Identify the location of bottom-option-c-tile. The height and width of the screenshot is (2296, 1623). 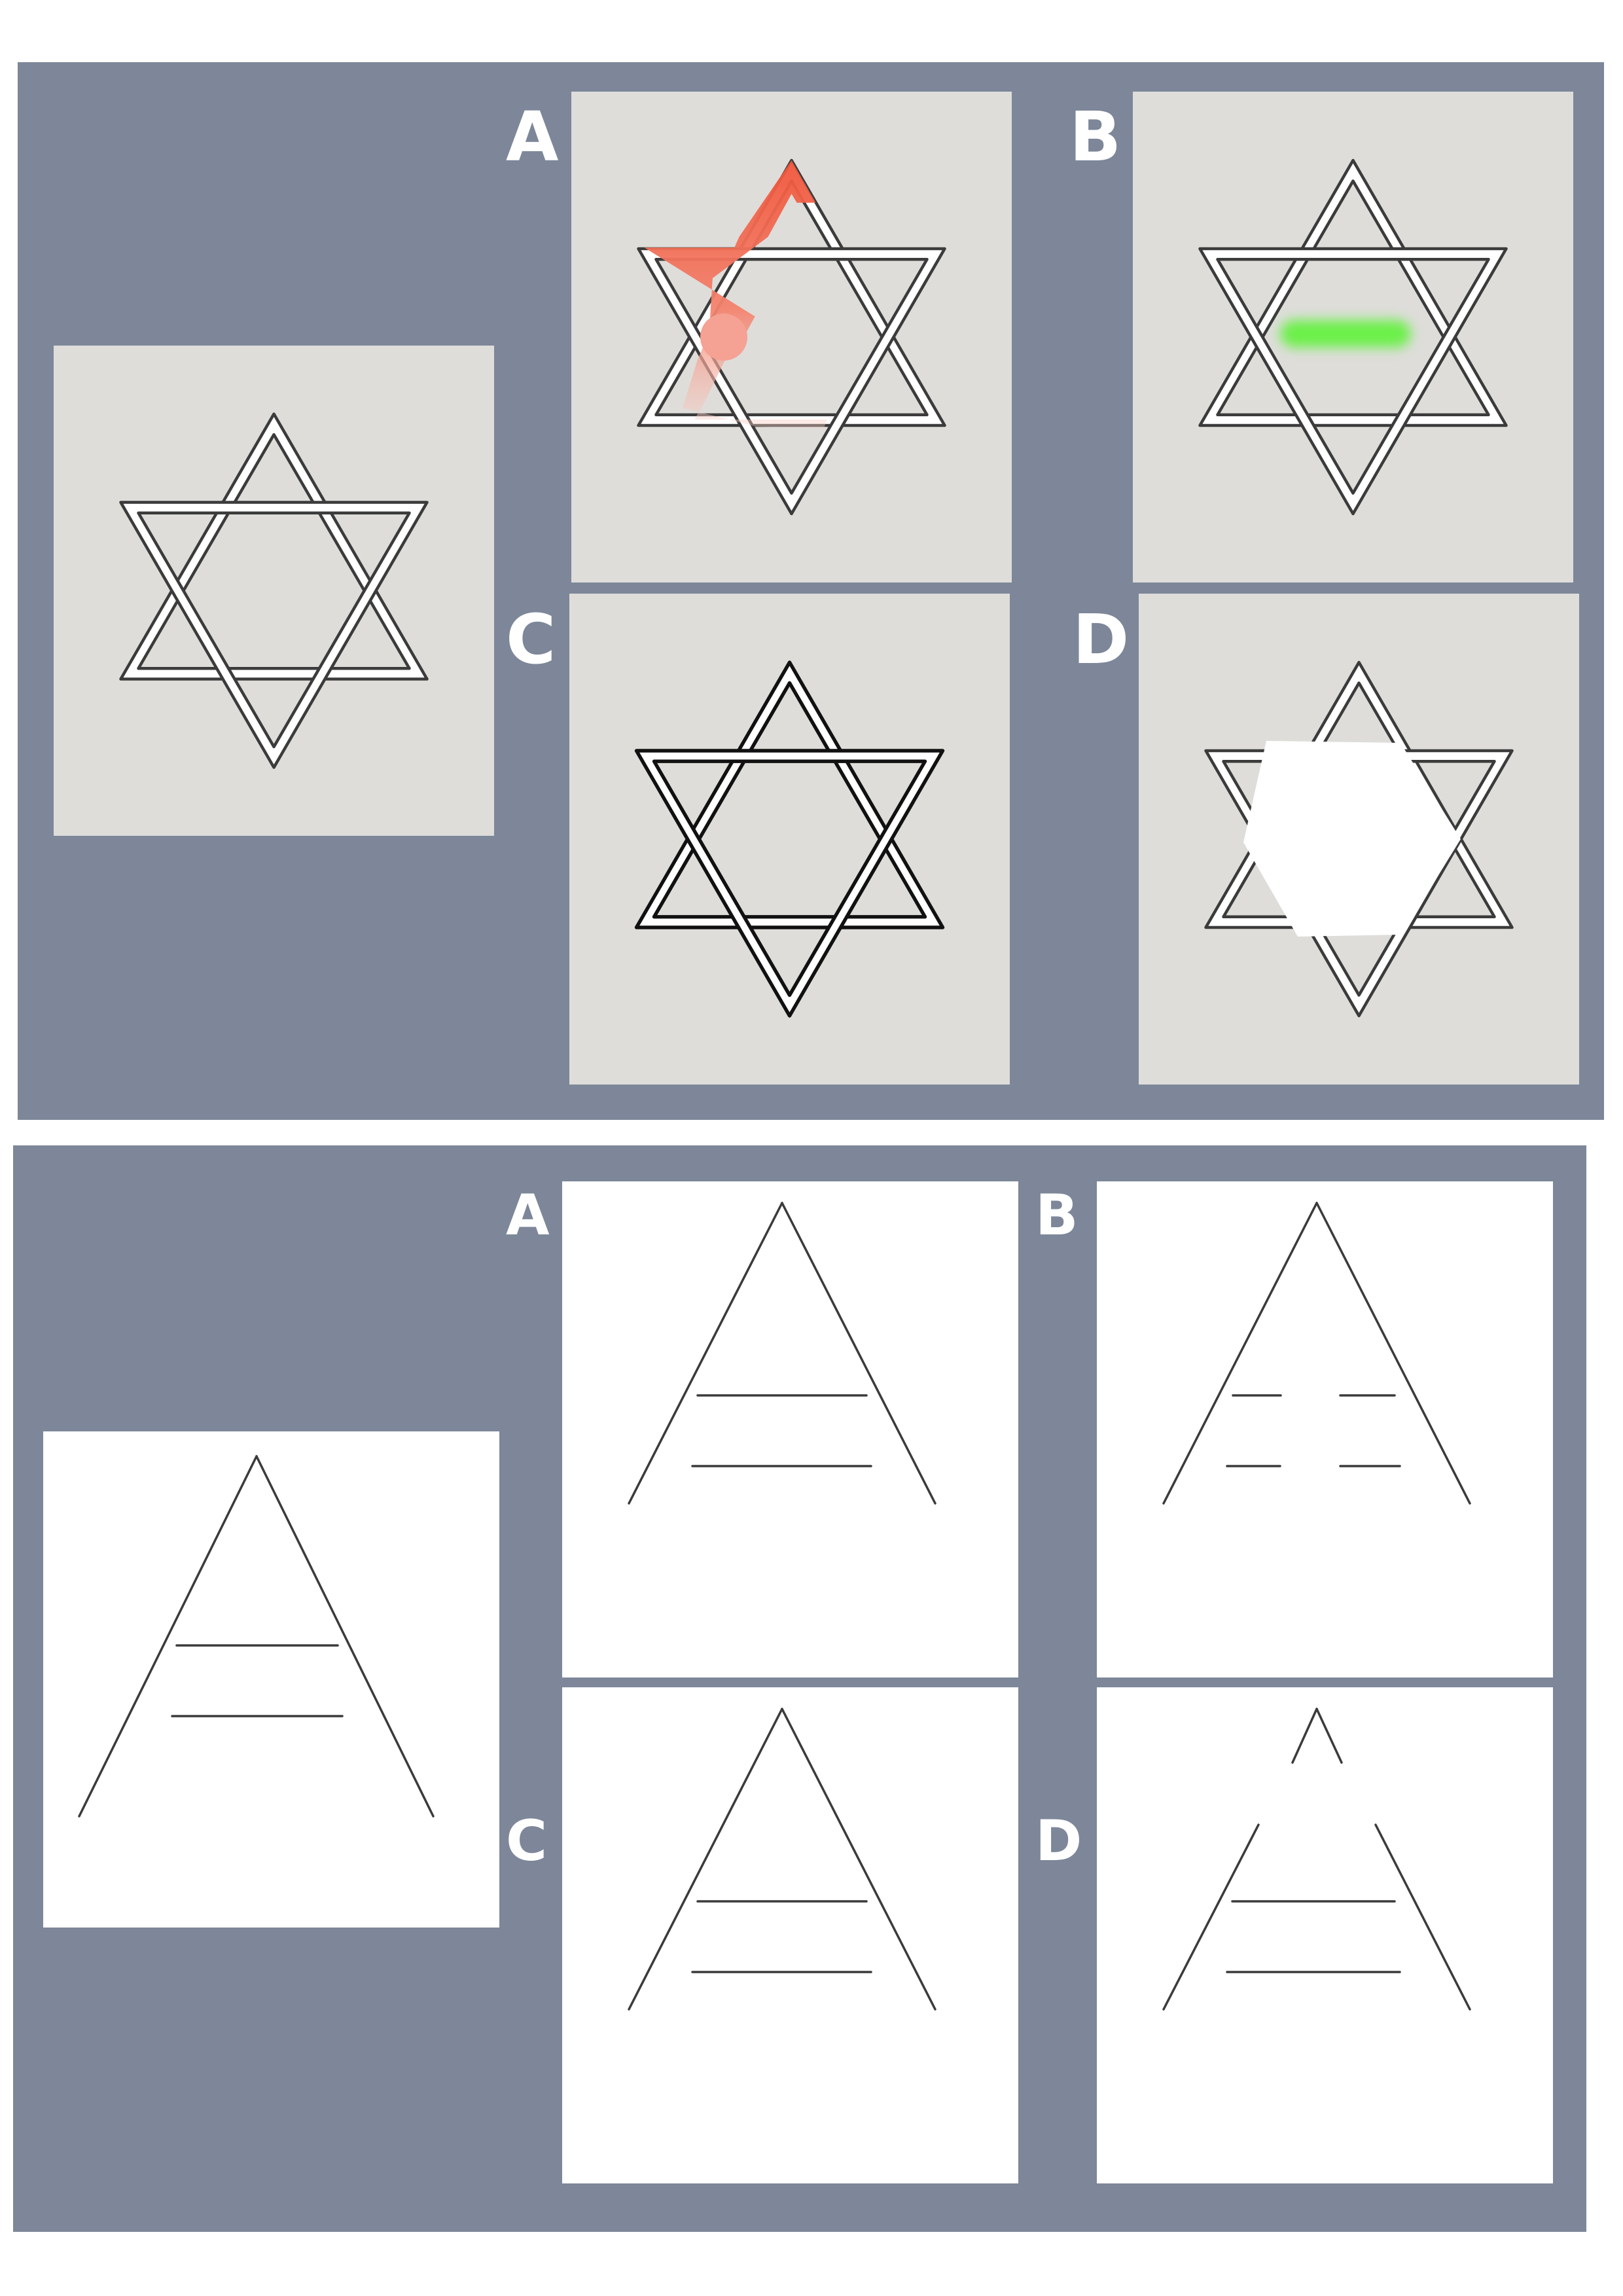
(790, 1935).